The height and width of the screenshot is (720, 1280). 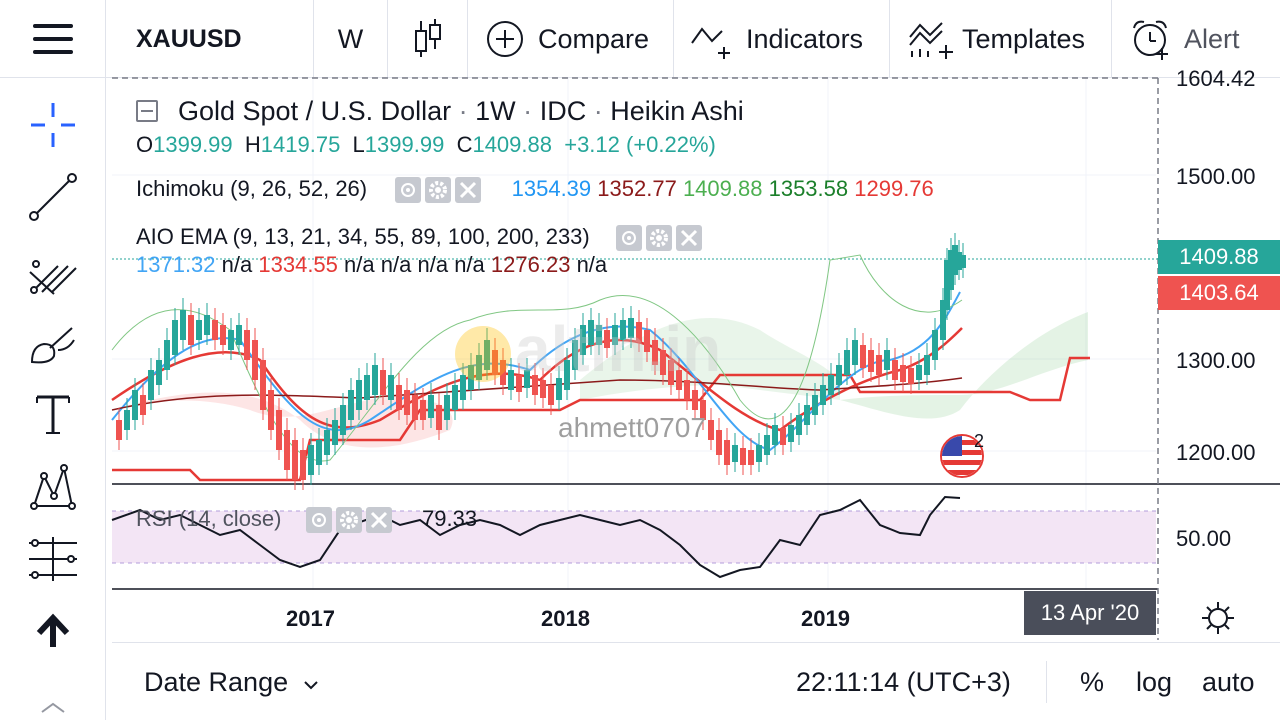 I want to click on rsi-legend: RSI (14, close) 79.33, so click(x=306, y=520).